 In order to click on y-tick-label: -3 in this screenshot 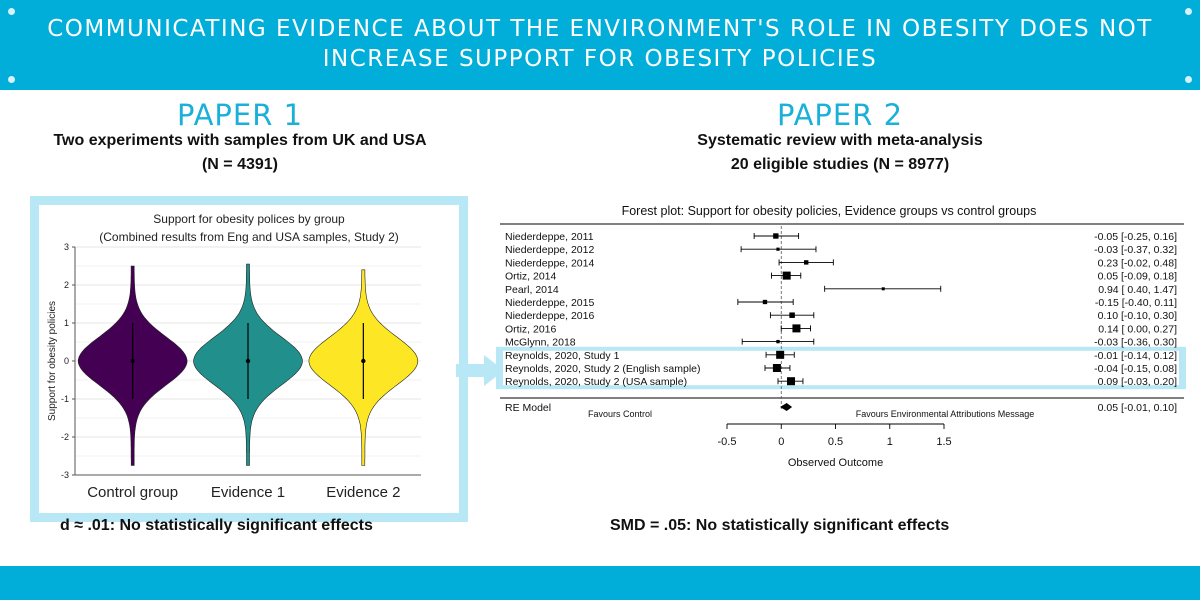, I will do `click(65, 475)`.